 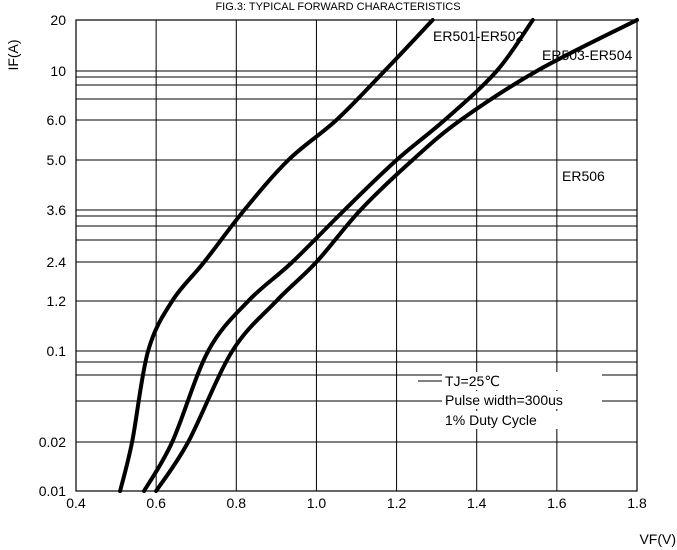 What do you see at coordinates (472, 381) in the screenshot?
I see `annotation-line: TJ=25℃` at bounding box center [472, 381].